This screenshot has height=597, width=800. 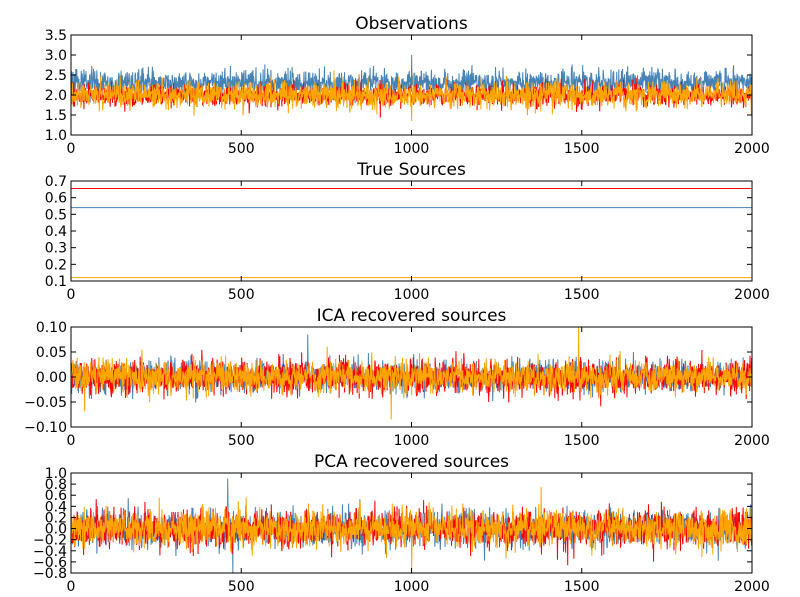 What do you see at coordinates (411, 170) in the screenshot?
I see `panel-title: True Sources` at bounding box center [411, 170].